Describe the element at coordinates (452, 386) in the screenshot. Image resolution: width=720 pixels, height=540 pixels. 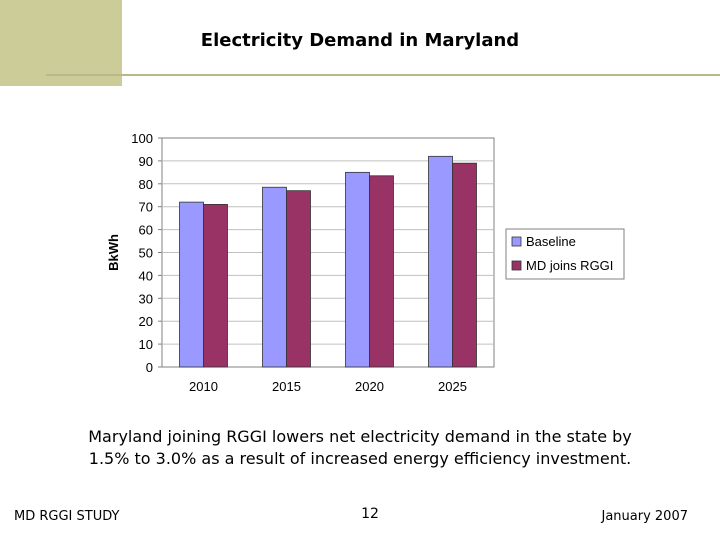
I see `x-tick-label: 2025` at that location.